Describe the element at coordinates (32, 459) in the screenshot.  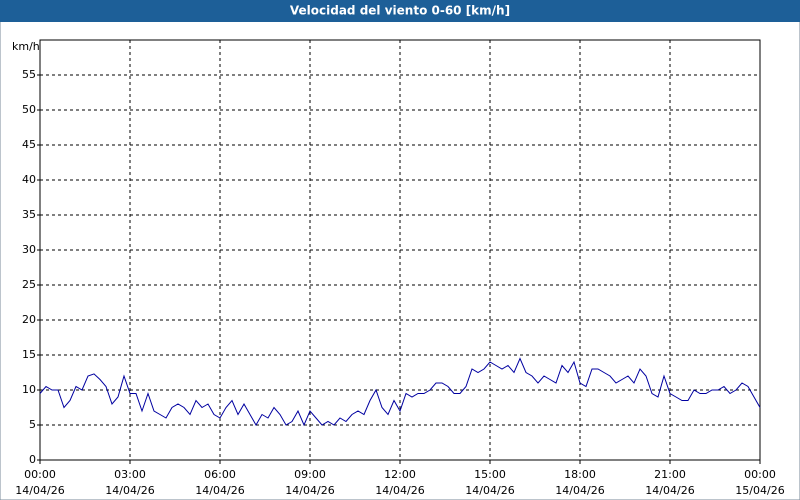
I see `y-tick-label: 0` at that location.